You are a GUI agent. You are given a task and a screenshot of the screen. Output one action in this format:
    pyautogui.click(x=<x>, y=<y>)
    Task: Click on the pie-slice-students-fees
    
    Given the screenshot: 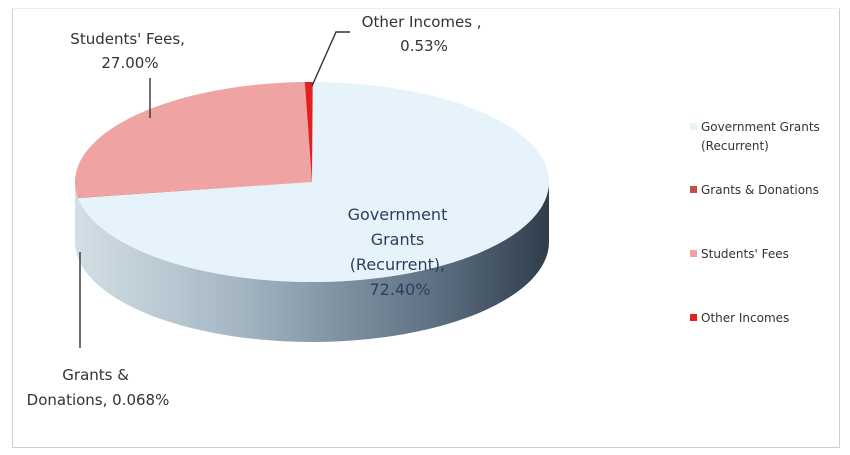 What is the action you would take?
    pyautogui.click(x=193, y=140)
    